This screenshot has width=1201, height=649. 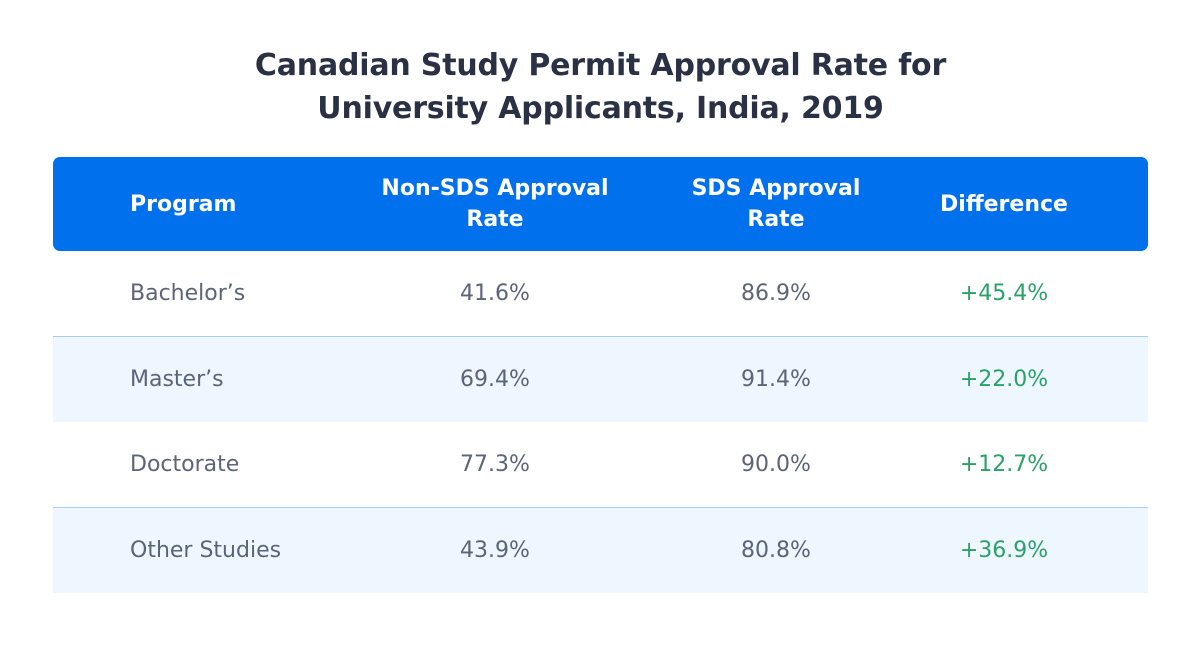 I want to click on non-sds-rate-cell: 43.9%, so click(x=495, y=550).